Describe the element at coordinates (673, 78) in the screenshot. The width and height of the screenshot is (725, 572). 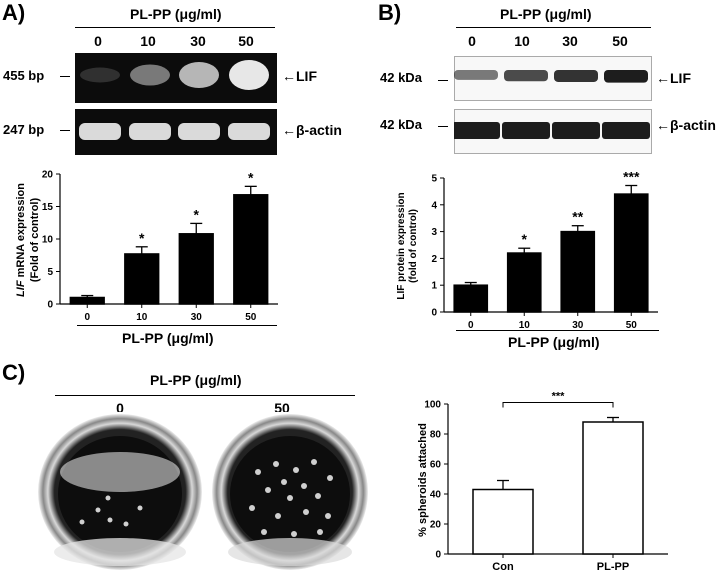
I see `panel-b-band-label-lif: ←LIF` at that location.